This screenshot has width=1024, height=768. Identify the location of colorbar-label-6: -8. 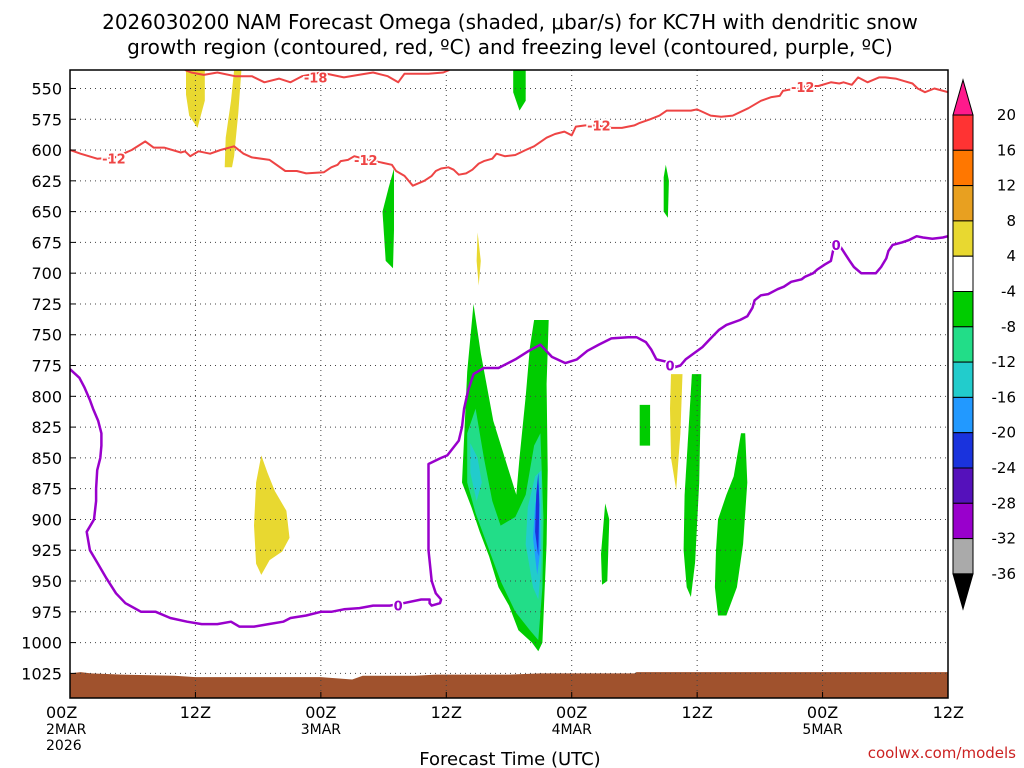
(1008, 327).